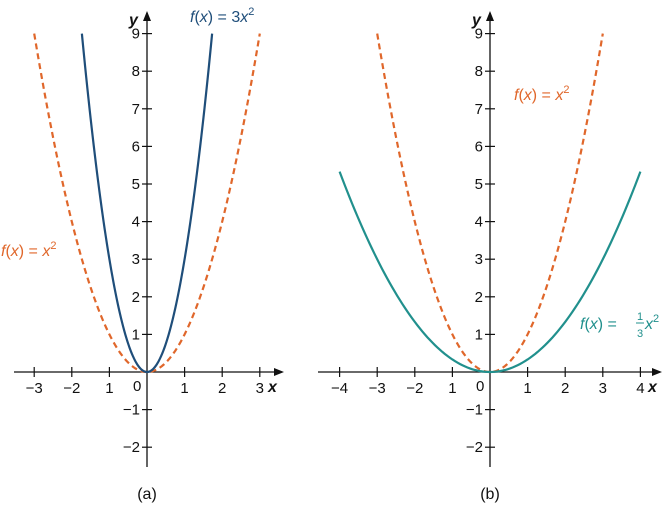  What do you see at coordinates (476, 20) in the screenshot?
I see `y-axis-label-b: y` at bounding box center [476, 20].